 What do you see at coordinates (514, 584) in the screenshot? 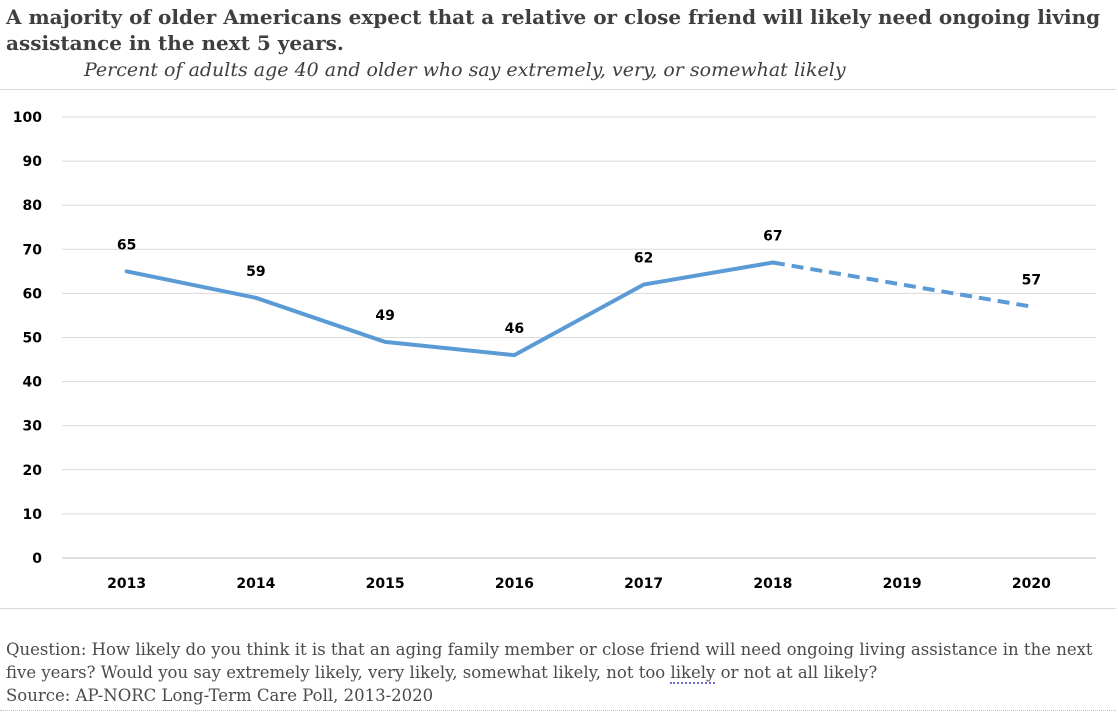
I see `x-tick-label: 2016` at bounding box center [514, 584].